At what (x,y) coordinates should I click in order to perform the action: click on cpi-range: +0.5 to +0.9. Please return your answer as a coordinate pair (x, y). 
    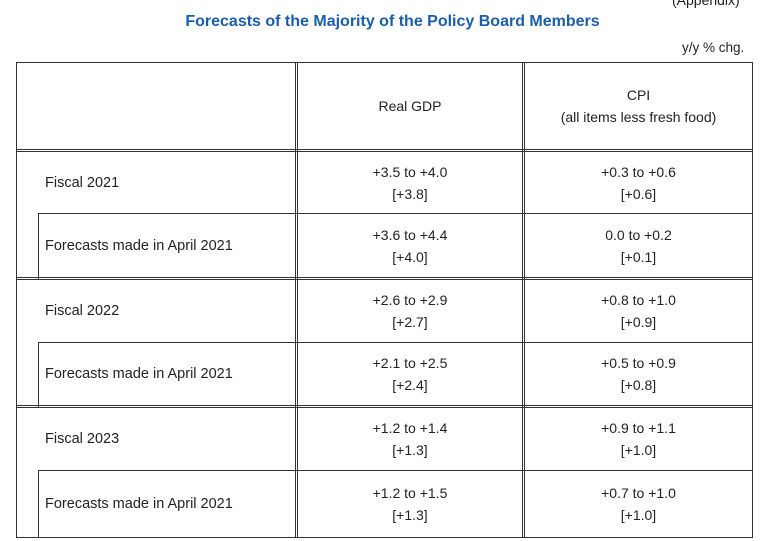
    Looking at the image, I should click on (638, 363).